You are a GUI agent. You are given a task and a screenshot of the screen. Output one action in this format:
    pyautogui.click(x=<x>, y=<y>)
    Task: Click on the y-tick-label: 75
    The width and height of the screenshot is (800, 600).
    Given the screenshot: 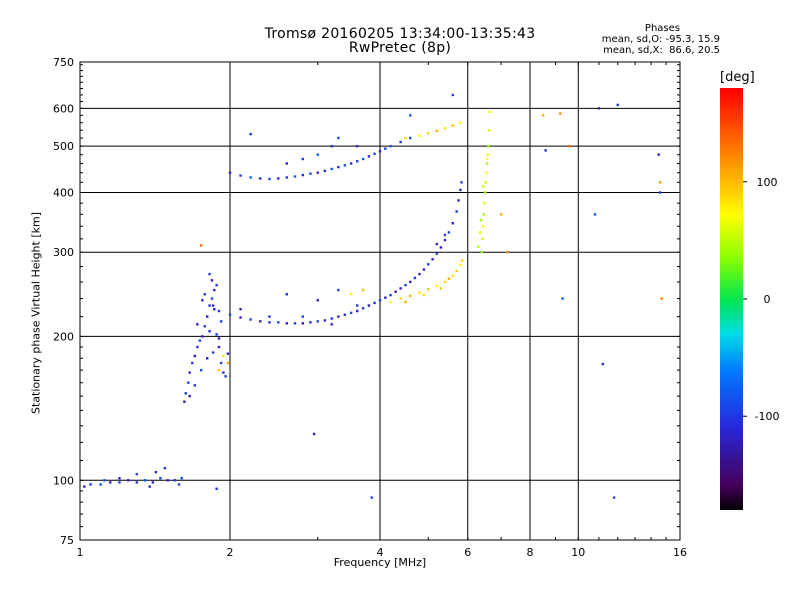 What is the action you would take?
    pyautogui.click(x=67, y=540)
    